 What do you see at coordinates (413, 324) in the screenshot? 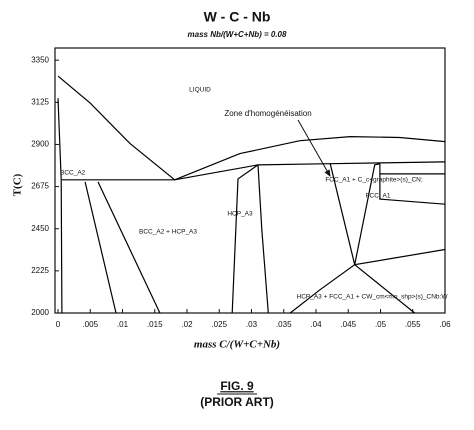
I see `x-tick-label: .055` at bounding box center [413, 324].